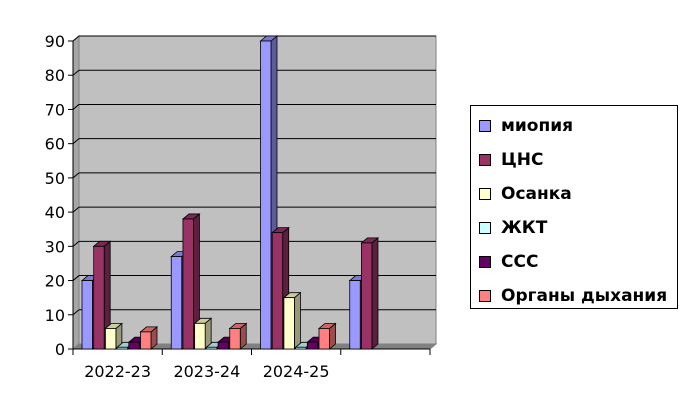 This screenshot has height=416, width=692. What do you see at coordinates (60, 349) in the screenshot?
I see `y-tick-label: 0` at bounding box center [60, 349].